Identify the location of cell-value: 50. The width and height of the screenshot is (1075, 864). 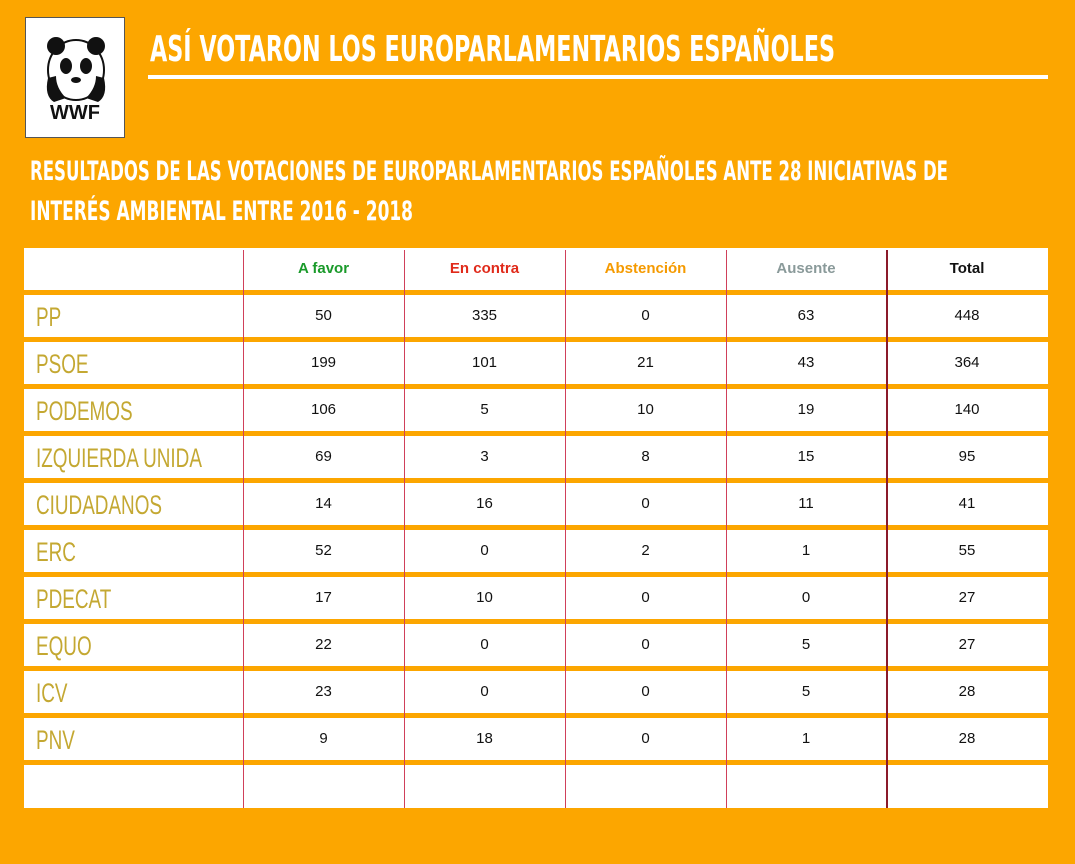
(323, 315).